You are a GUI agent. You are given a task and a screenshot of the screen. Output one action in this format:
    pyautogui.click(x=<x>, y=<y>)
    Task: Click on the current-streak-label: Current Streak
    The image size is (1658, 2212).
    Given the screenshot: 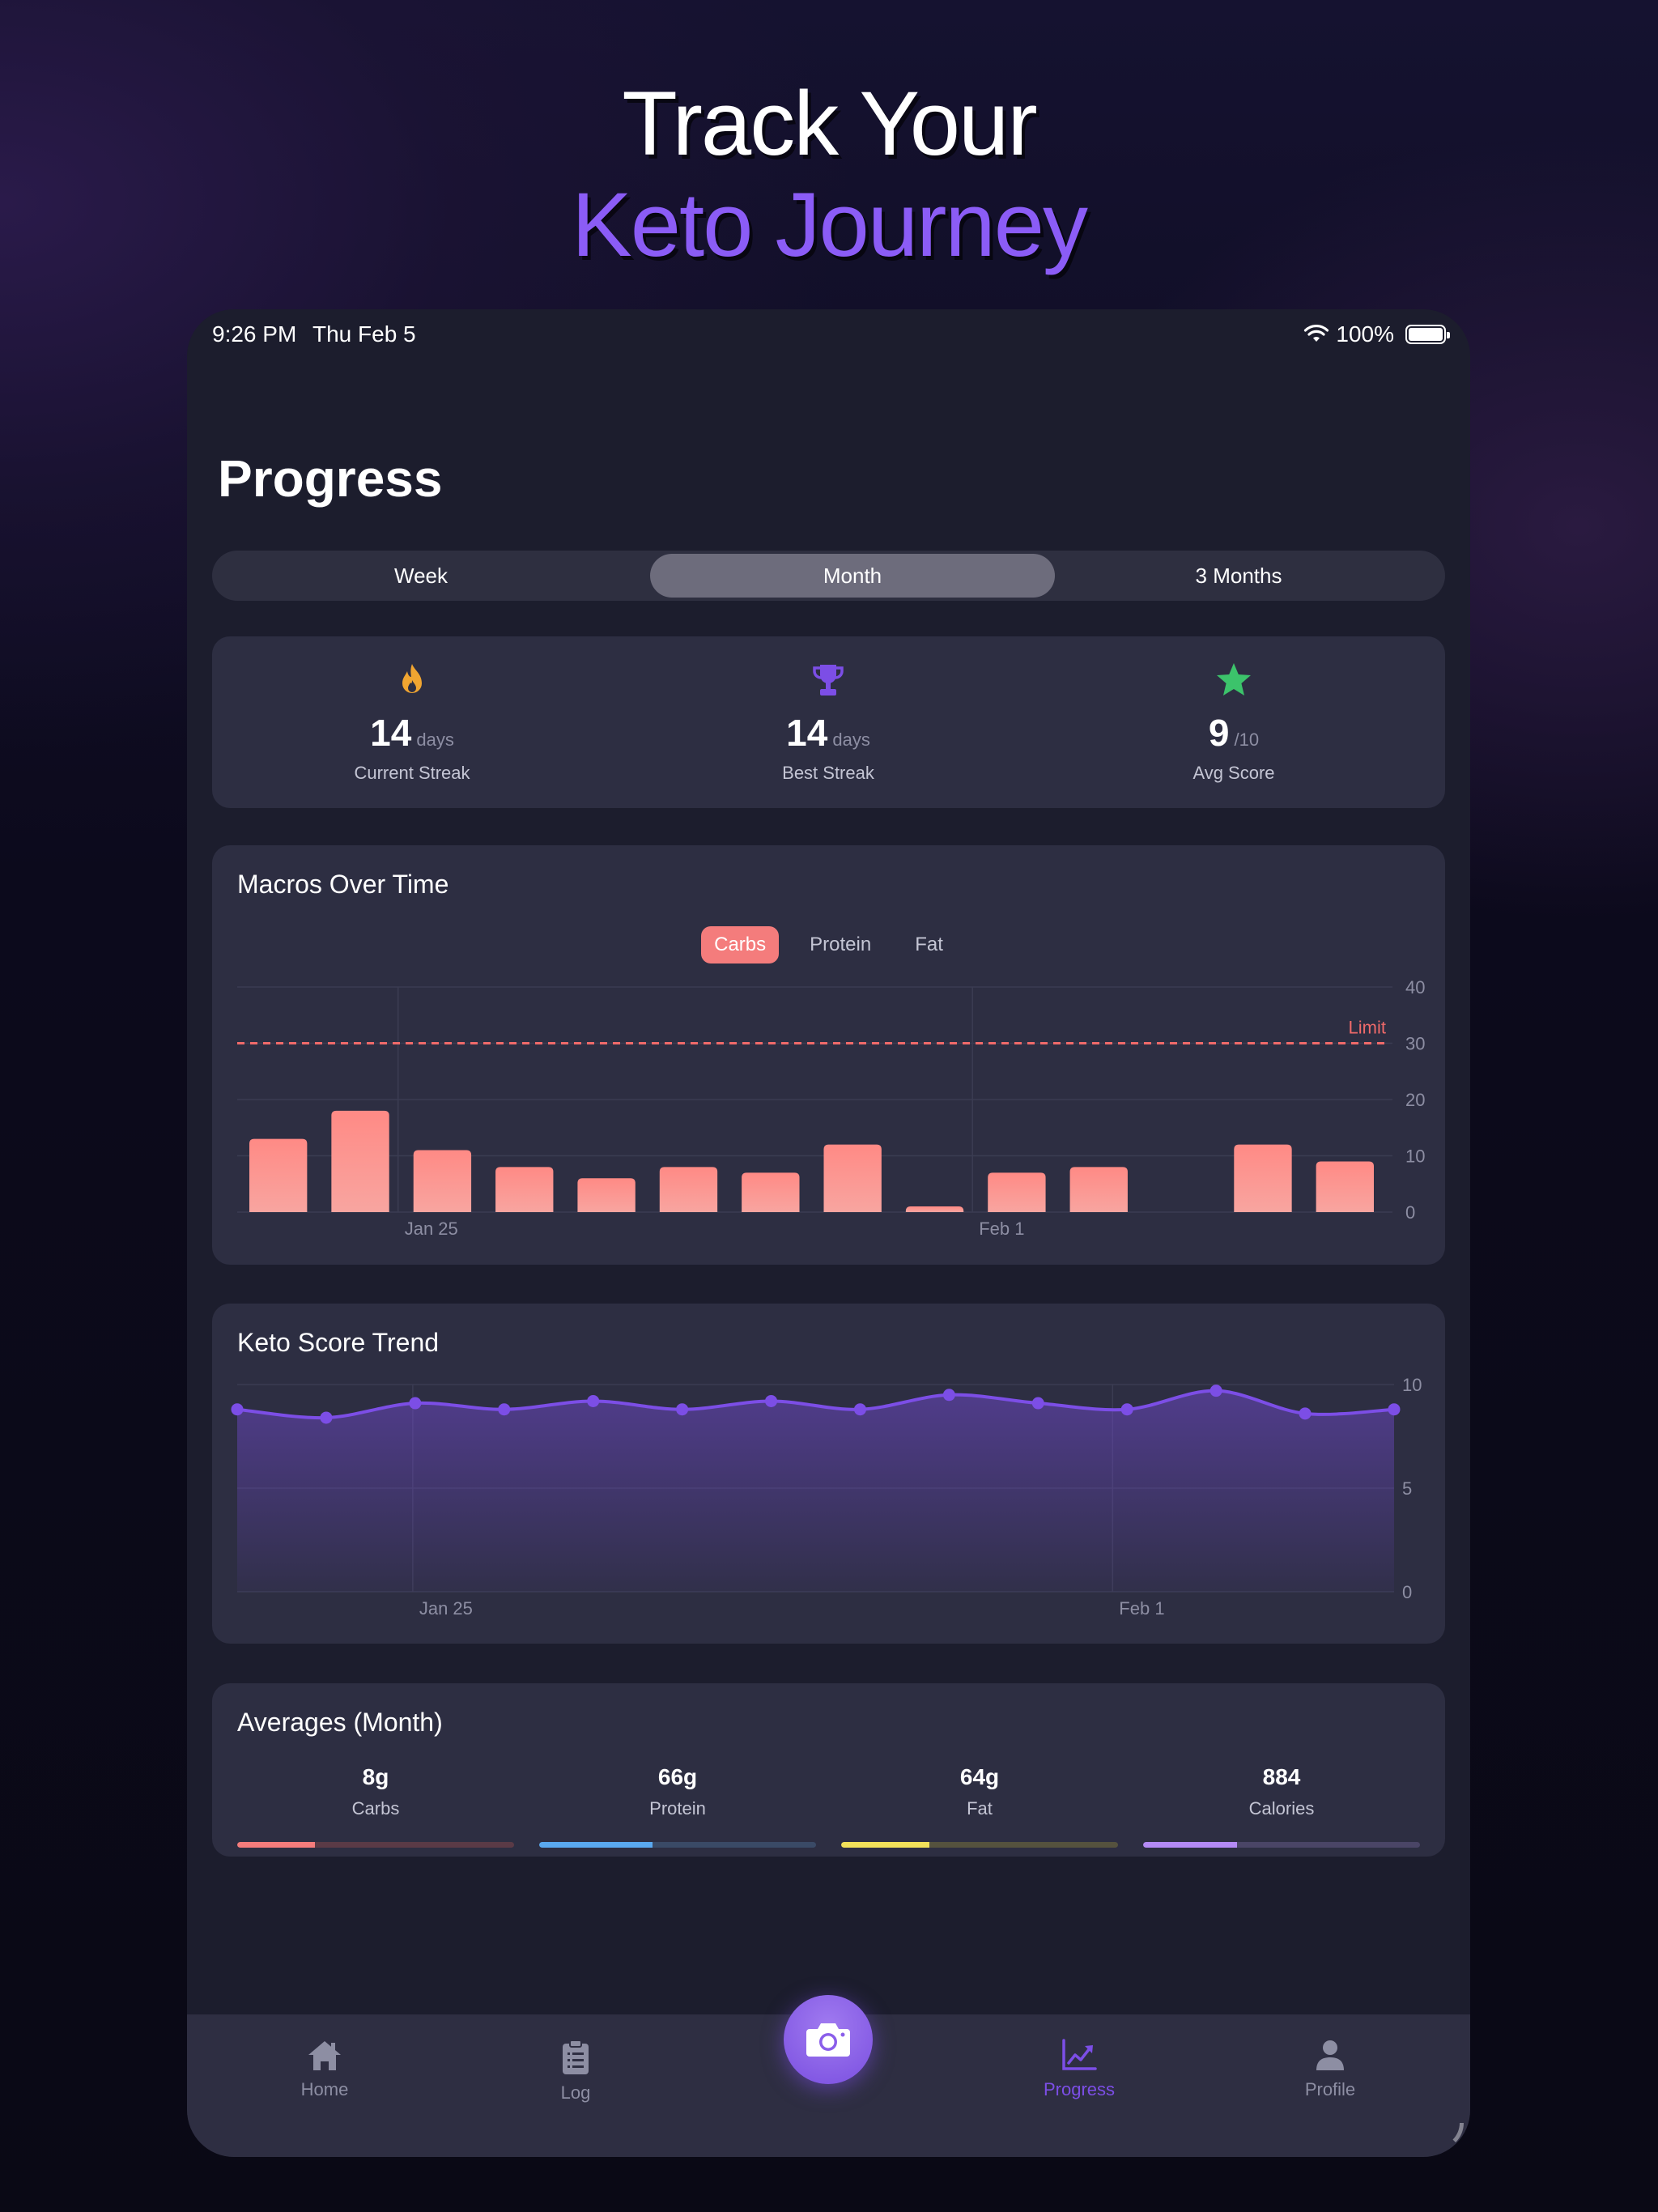 What is the action you would take?
    pyautogui.click(x=412, y=773)
    